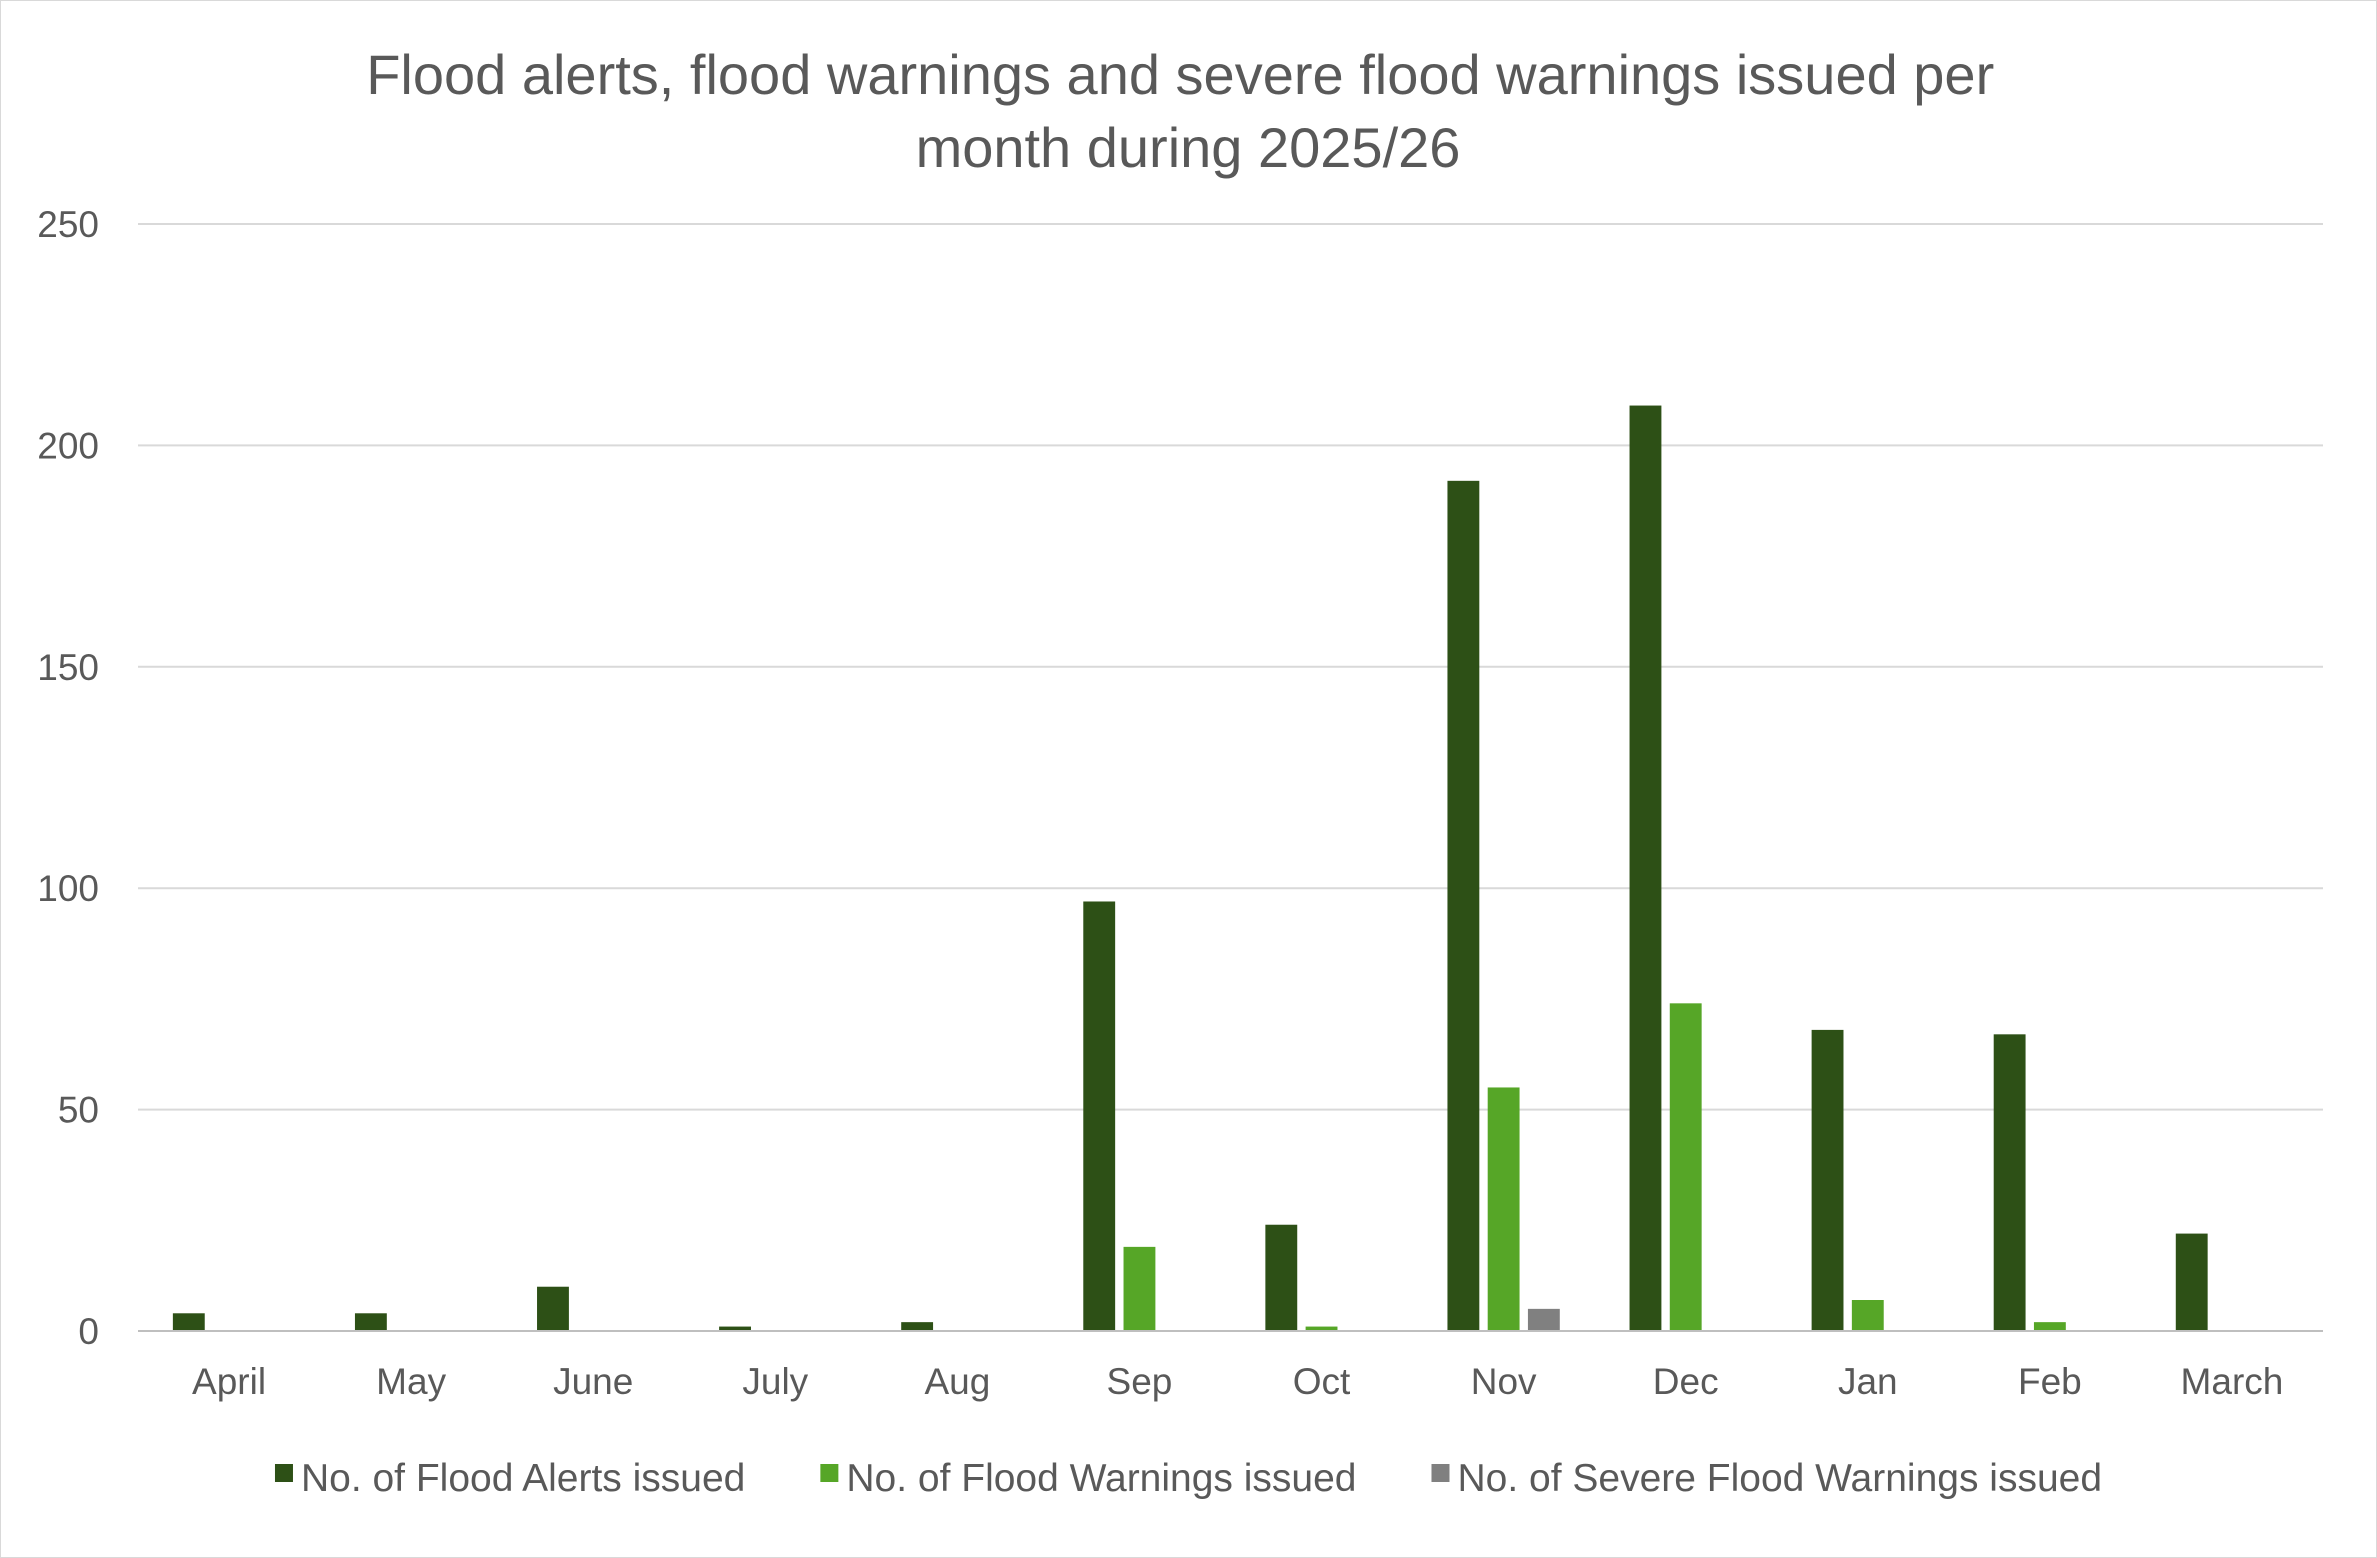  What do you see at coordinates (2050, 1381) in the screenshot?
I see `x-tick-label-feb: Feb` at bounding box center [2050, 1381].